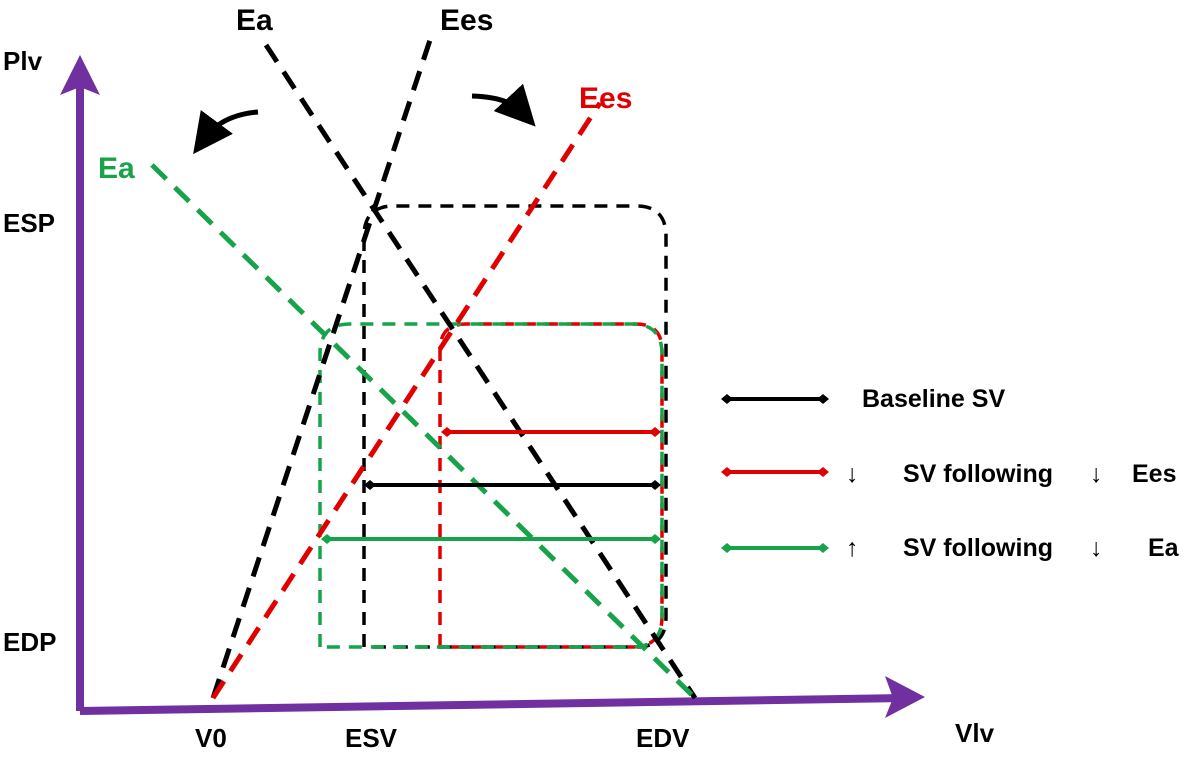 Image resolution: width=1200 pixels, height=759 pixels. Describe the element at coordinates (492, 704) in the screenshot. I see `x-axis-line` at that location.